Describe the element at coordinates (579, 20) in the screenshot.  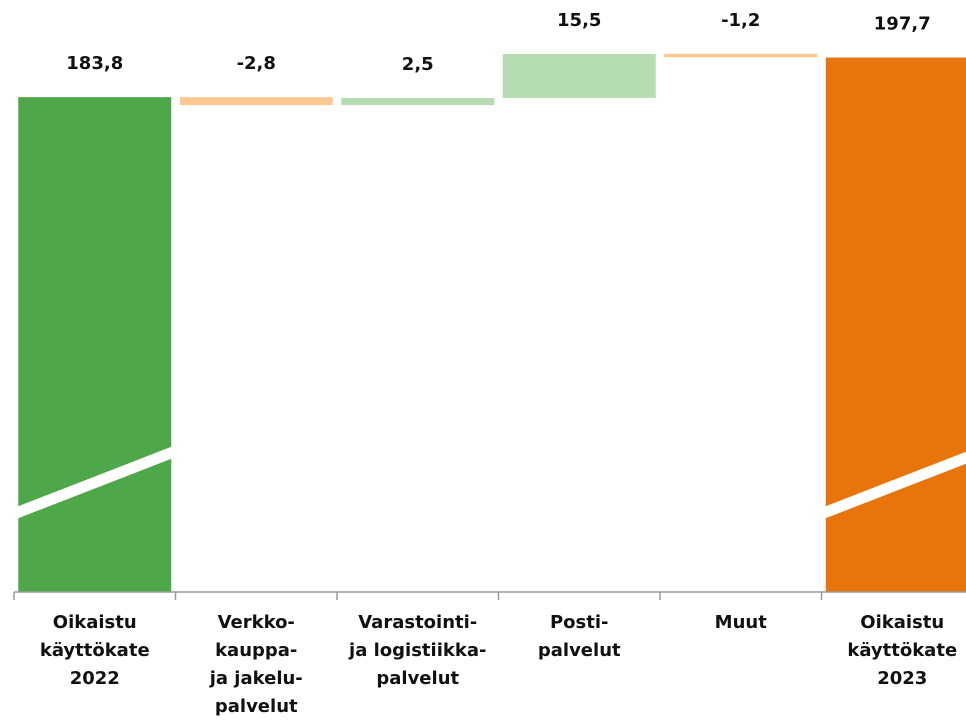
I see `value-label: 15,5` at that location.